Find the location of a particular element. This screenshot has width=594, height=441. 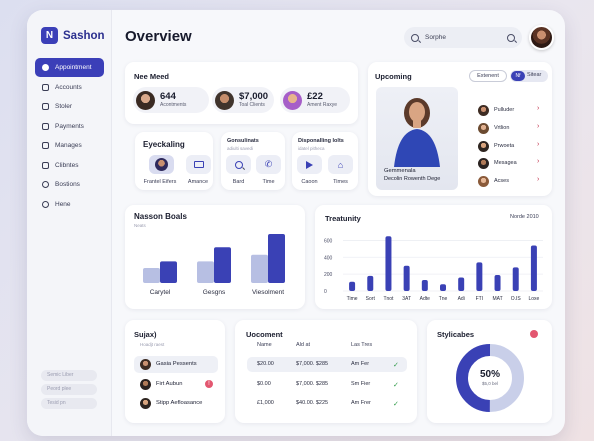

search-submit-icon is located at coordinates (511, 37).